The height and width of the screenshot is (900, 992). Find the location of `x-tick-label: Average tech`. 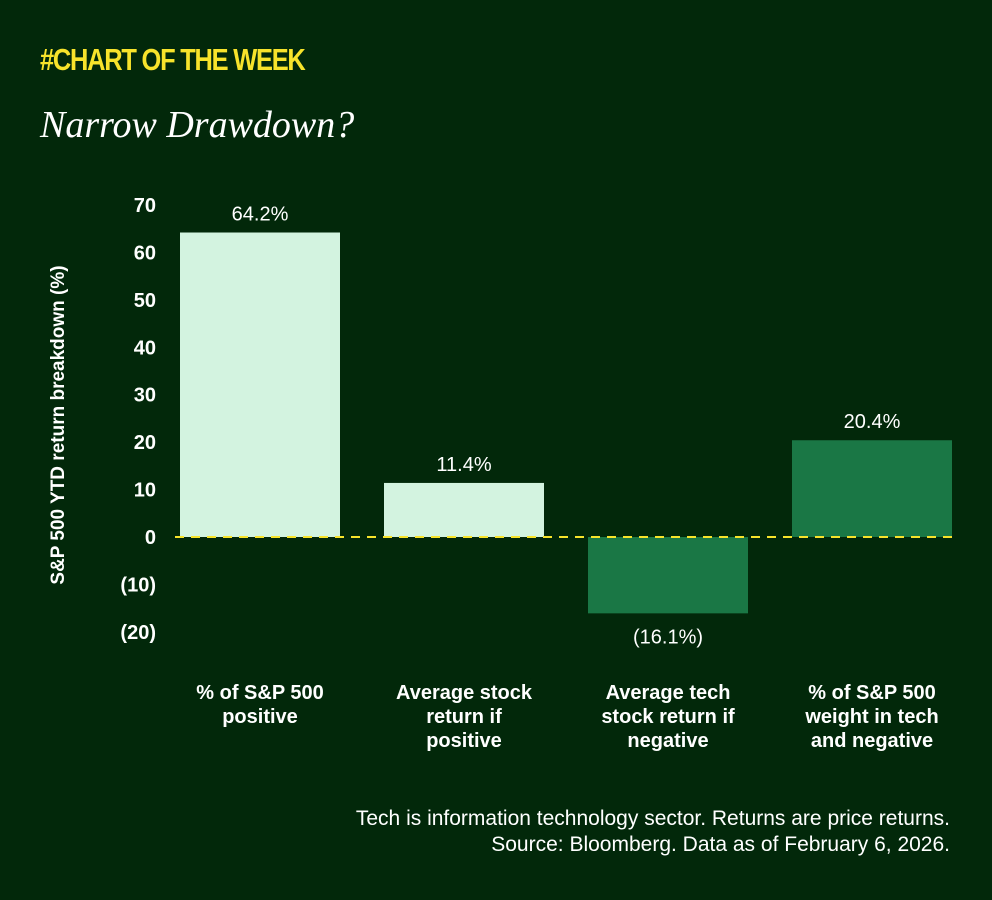

x-tick-label: Average tech is located at coordinates (668, 693).